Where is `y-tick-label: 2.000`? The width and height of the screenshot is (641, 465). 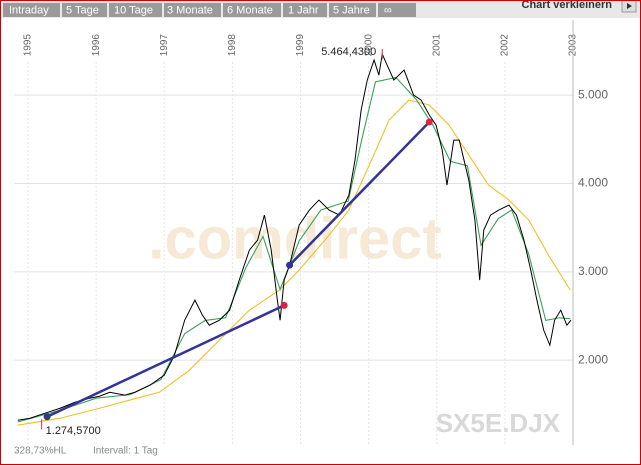 y-tick-label: 2.000 is located at coordinates (593, 359).